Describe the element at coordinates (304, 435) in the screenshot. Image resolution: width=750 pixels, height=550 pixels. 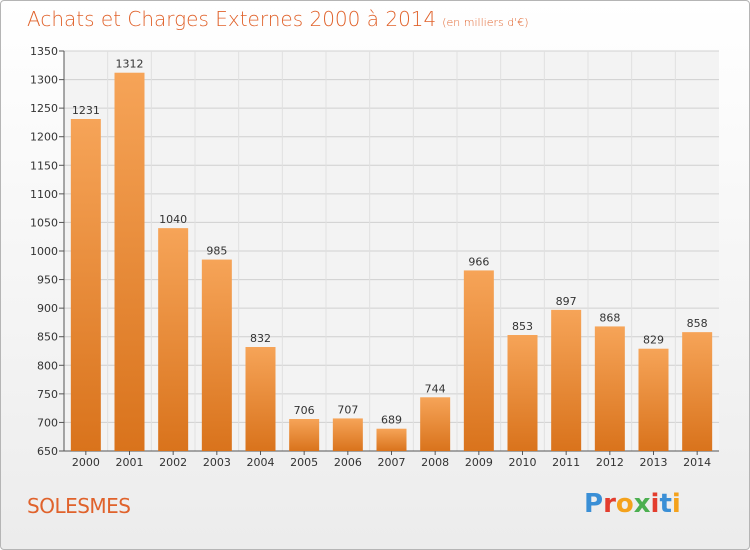
I see `bar-2005` at that location.